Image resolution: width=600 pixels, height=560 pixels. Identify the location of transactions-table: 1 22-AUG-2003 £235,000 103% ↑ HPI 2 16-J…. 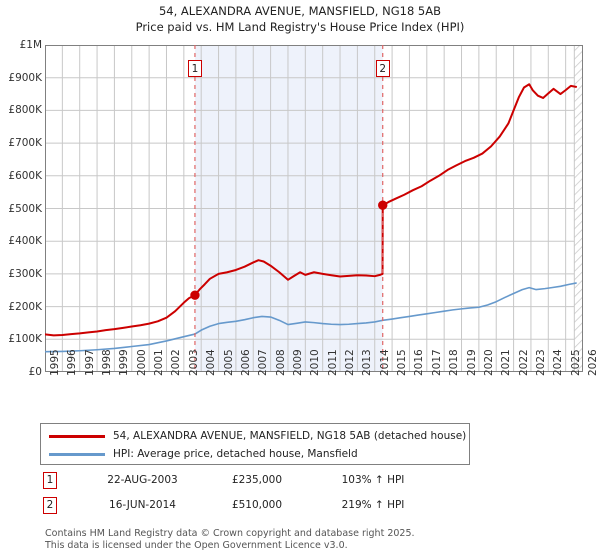
(255, 497).